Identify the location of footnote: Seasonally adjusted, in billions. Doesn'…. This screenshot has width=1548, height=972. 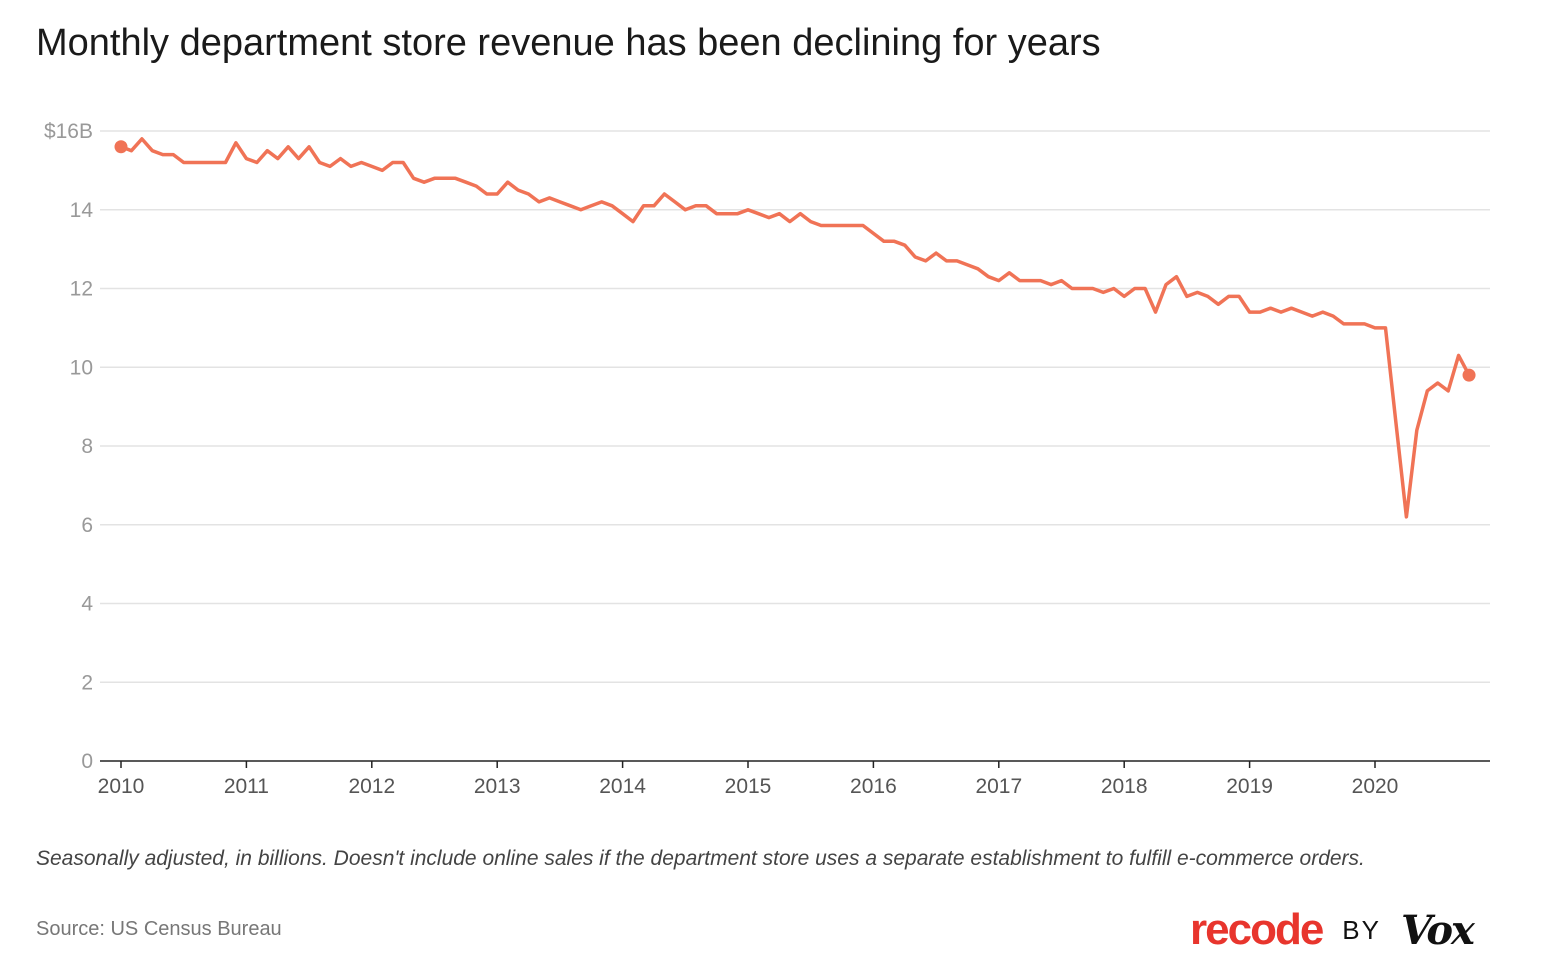
(700, 858).